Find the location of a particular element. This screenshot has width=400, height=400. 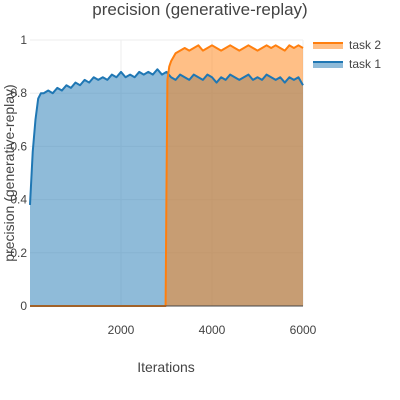

x-axis-title: Iterations is located at coordinates (166, 367).